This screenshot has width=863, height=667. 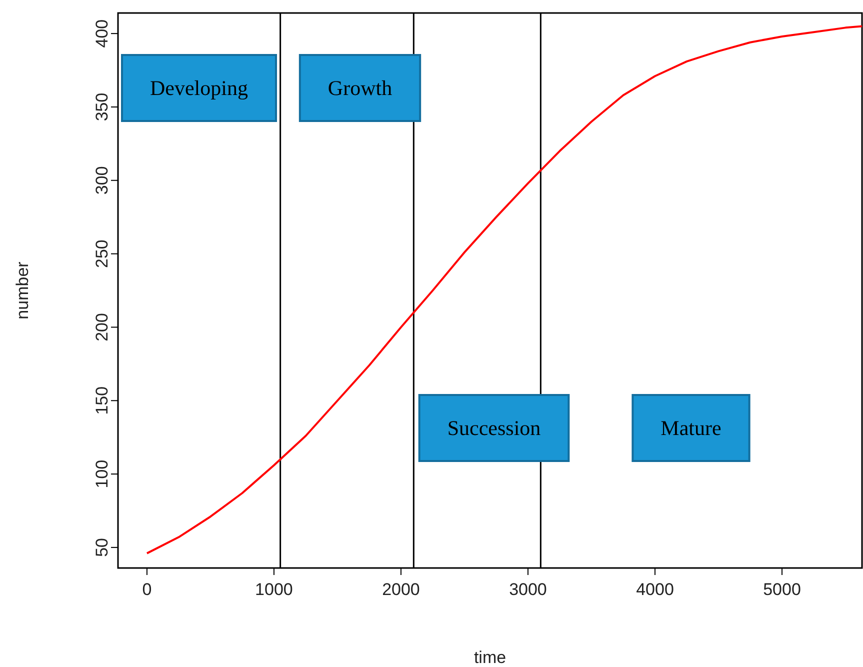 What do you see at coordinates (494, 428) in the screenshot?
I see `annotation: Succession` at bounding box center [494, 428].